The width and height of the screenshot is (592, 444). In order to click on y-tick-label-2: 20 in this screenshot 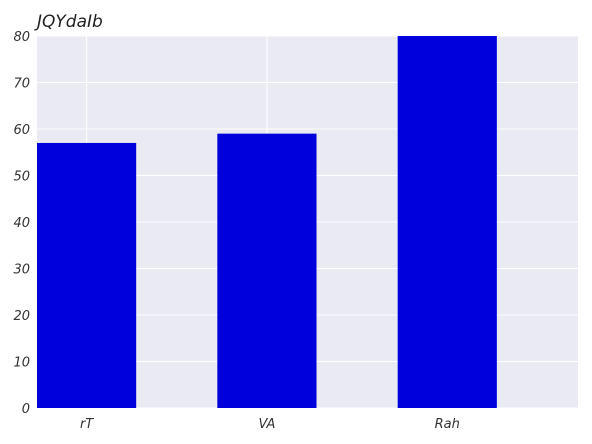, I will do `click(21, 316)`.